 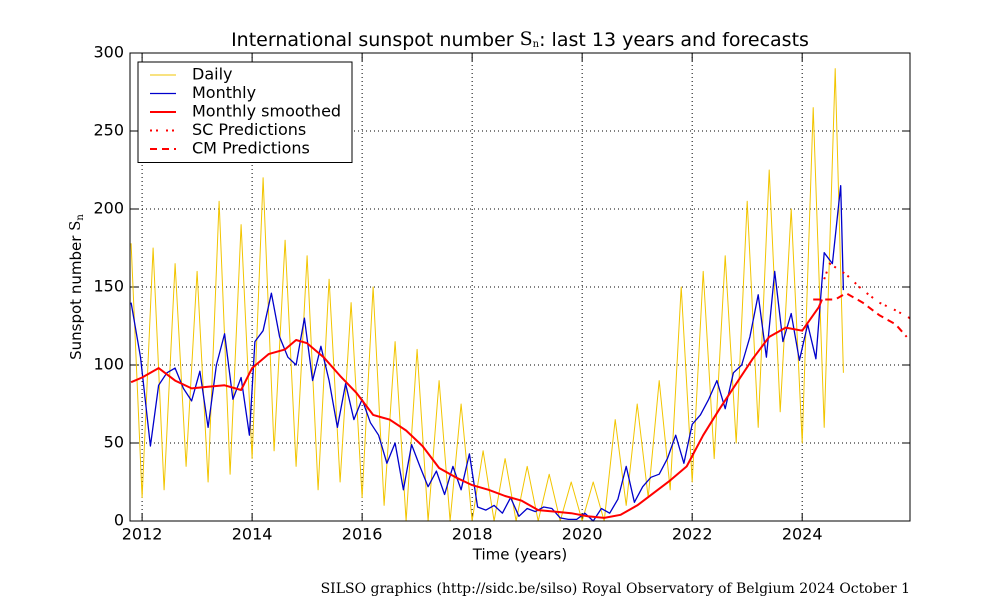 I want to click on y-tick-label: 50, so click(x=114, y=442).